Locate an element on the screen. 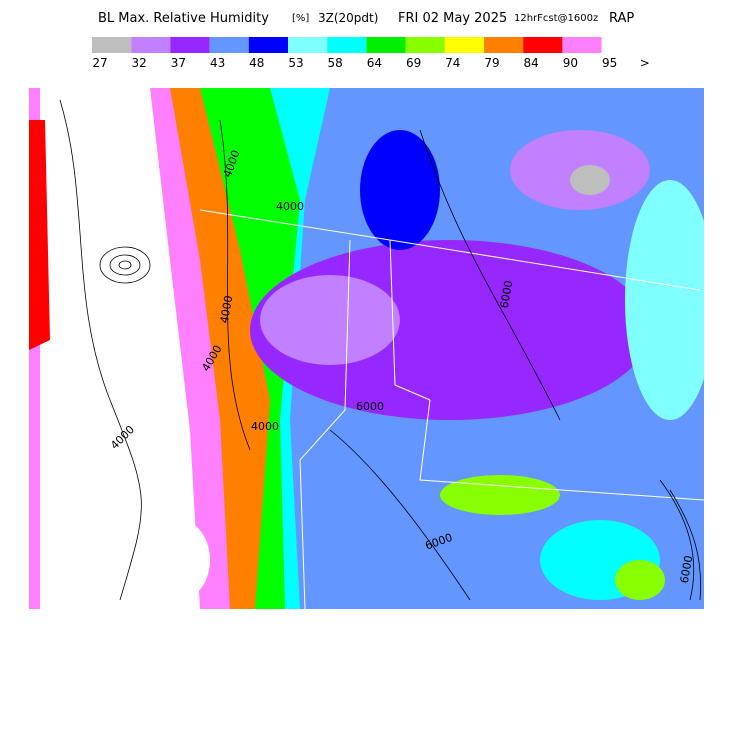 This screenshot has width=734, height=738. colorbar-label: 48 is located at coordinates (256, 63).